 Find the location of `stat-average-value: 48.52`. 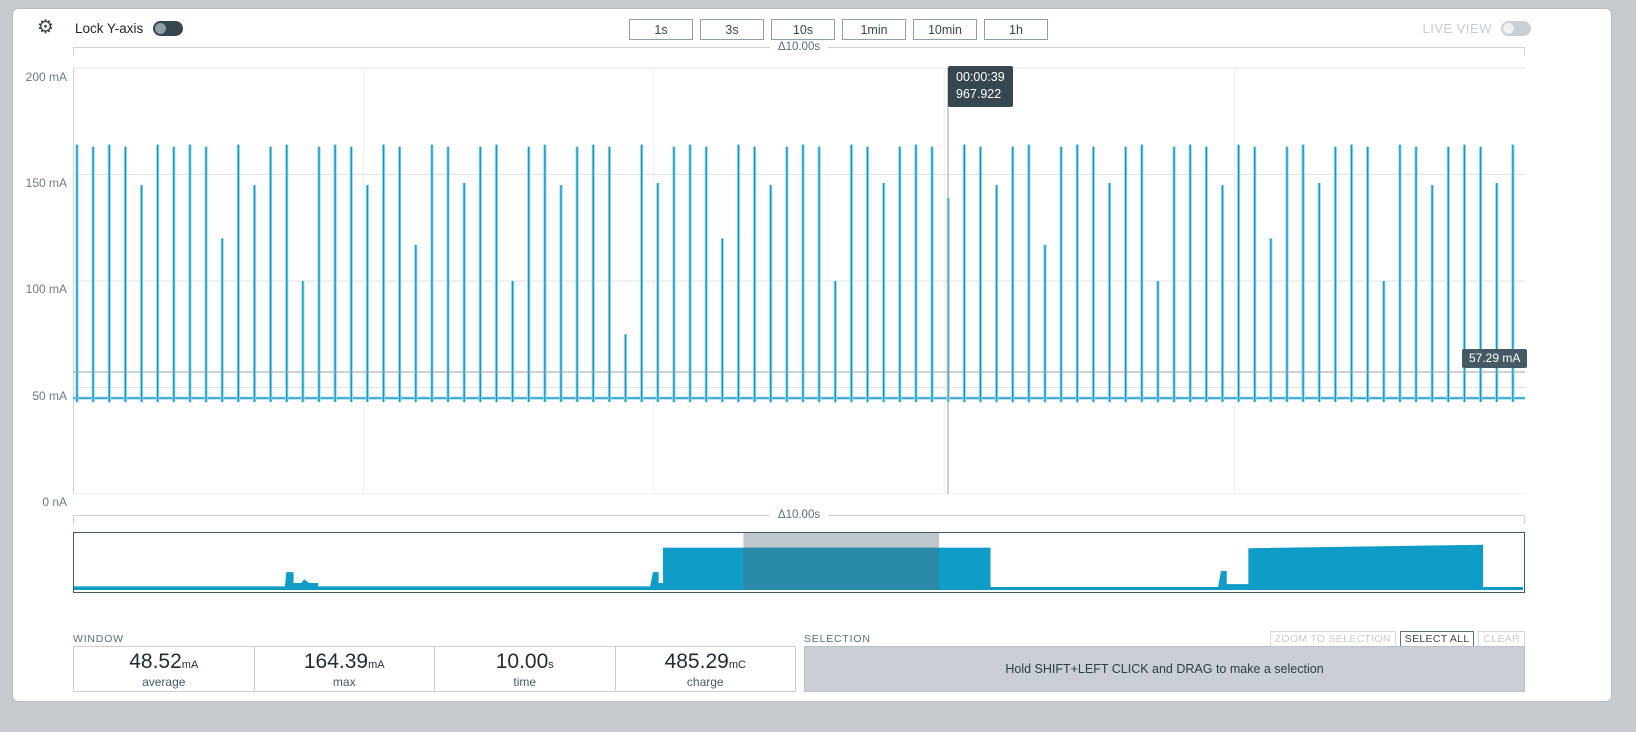

stat-average-value: 48.52 is located at coordinates (155, 662).